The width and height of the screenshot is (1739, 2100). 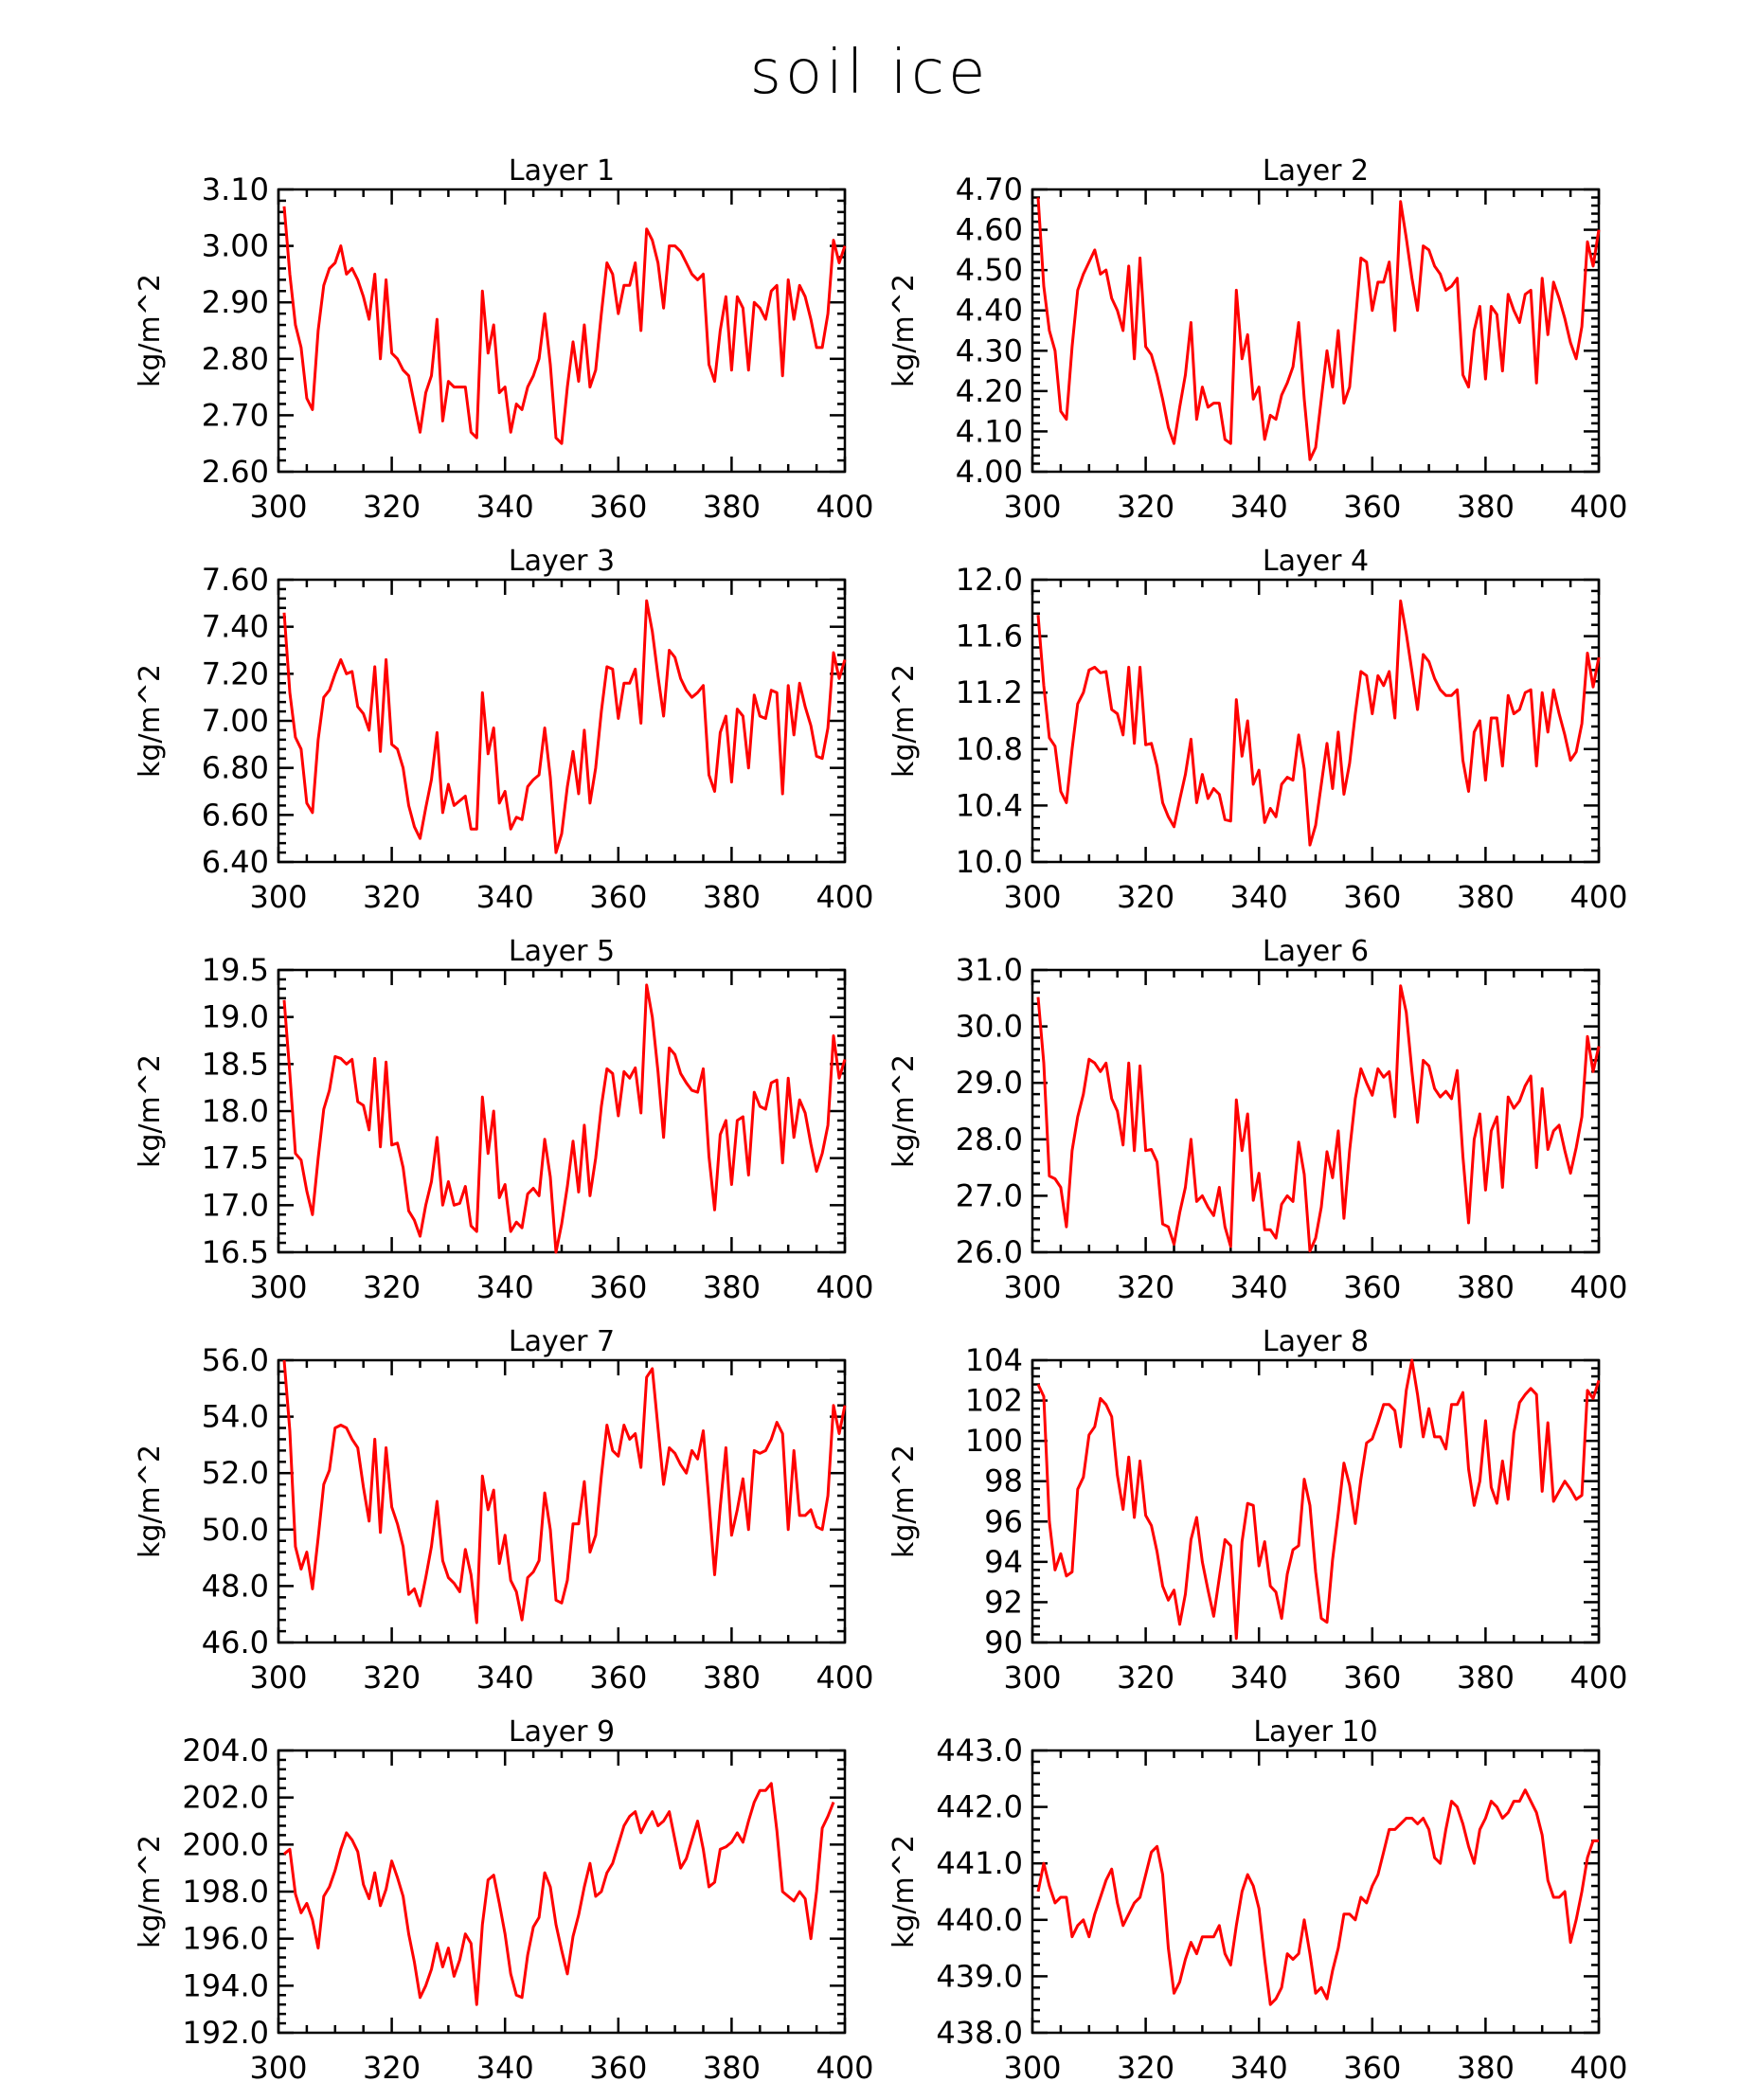 I want to click on y-tick-label: 192.0, so click(x=225, y=2033).